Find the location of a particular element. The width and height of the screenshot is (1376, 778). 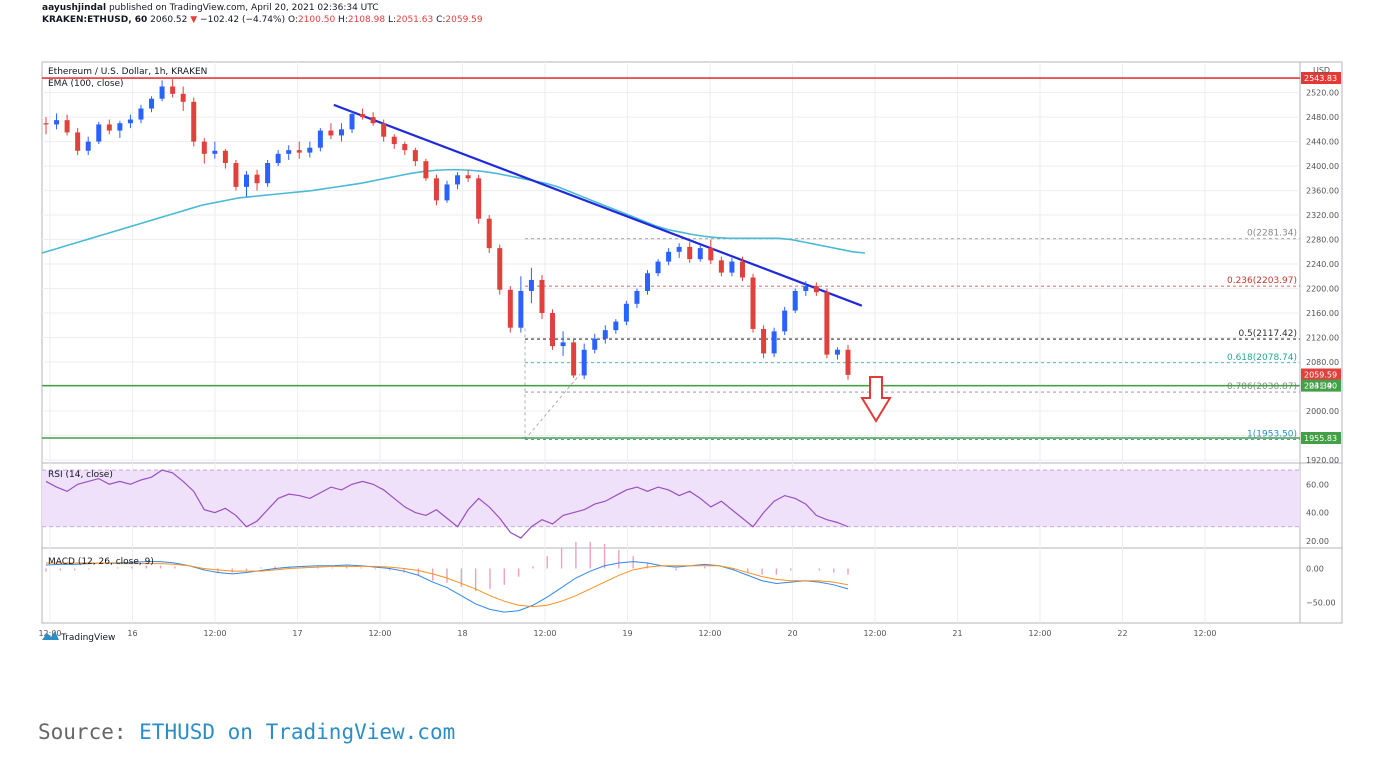

down-arrow-icon: ▼ is located at coordinates (194, 20).